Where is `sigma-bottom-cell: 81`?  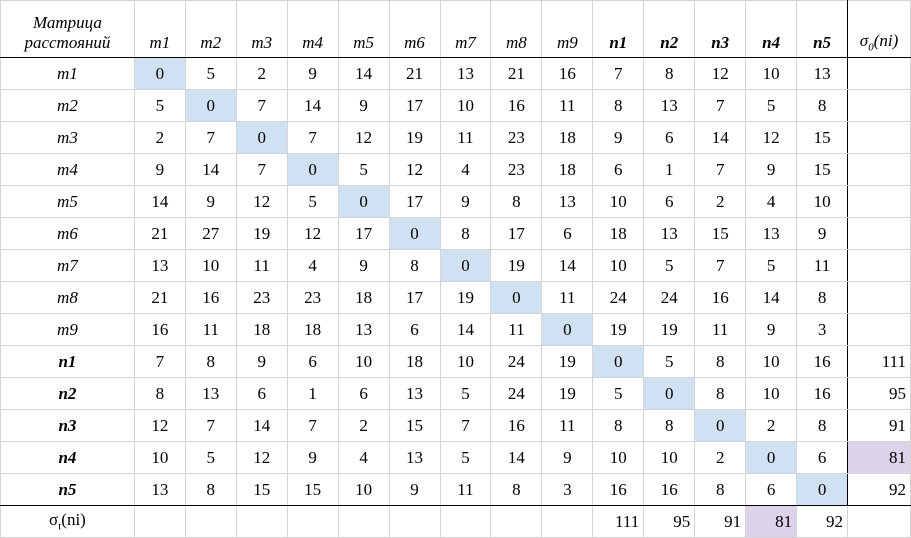 sigma-bottom-cell: 81 is located at coordinates (771, 521).